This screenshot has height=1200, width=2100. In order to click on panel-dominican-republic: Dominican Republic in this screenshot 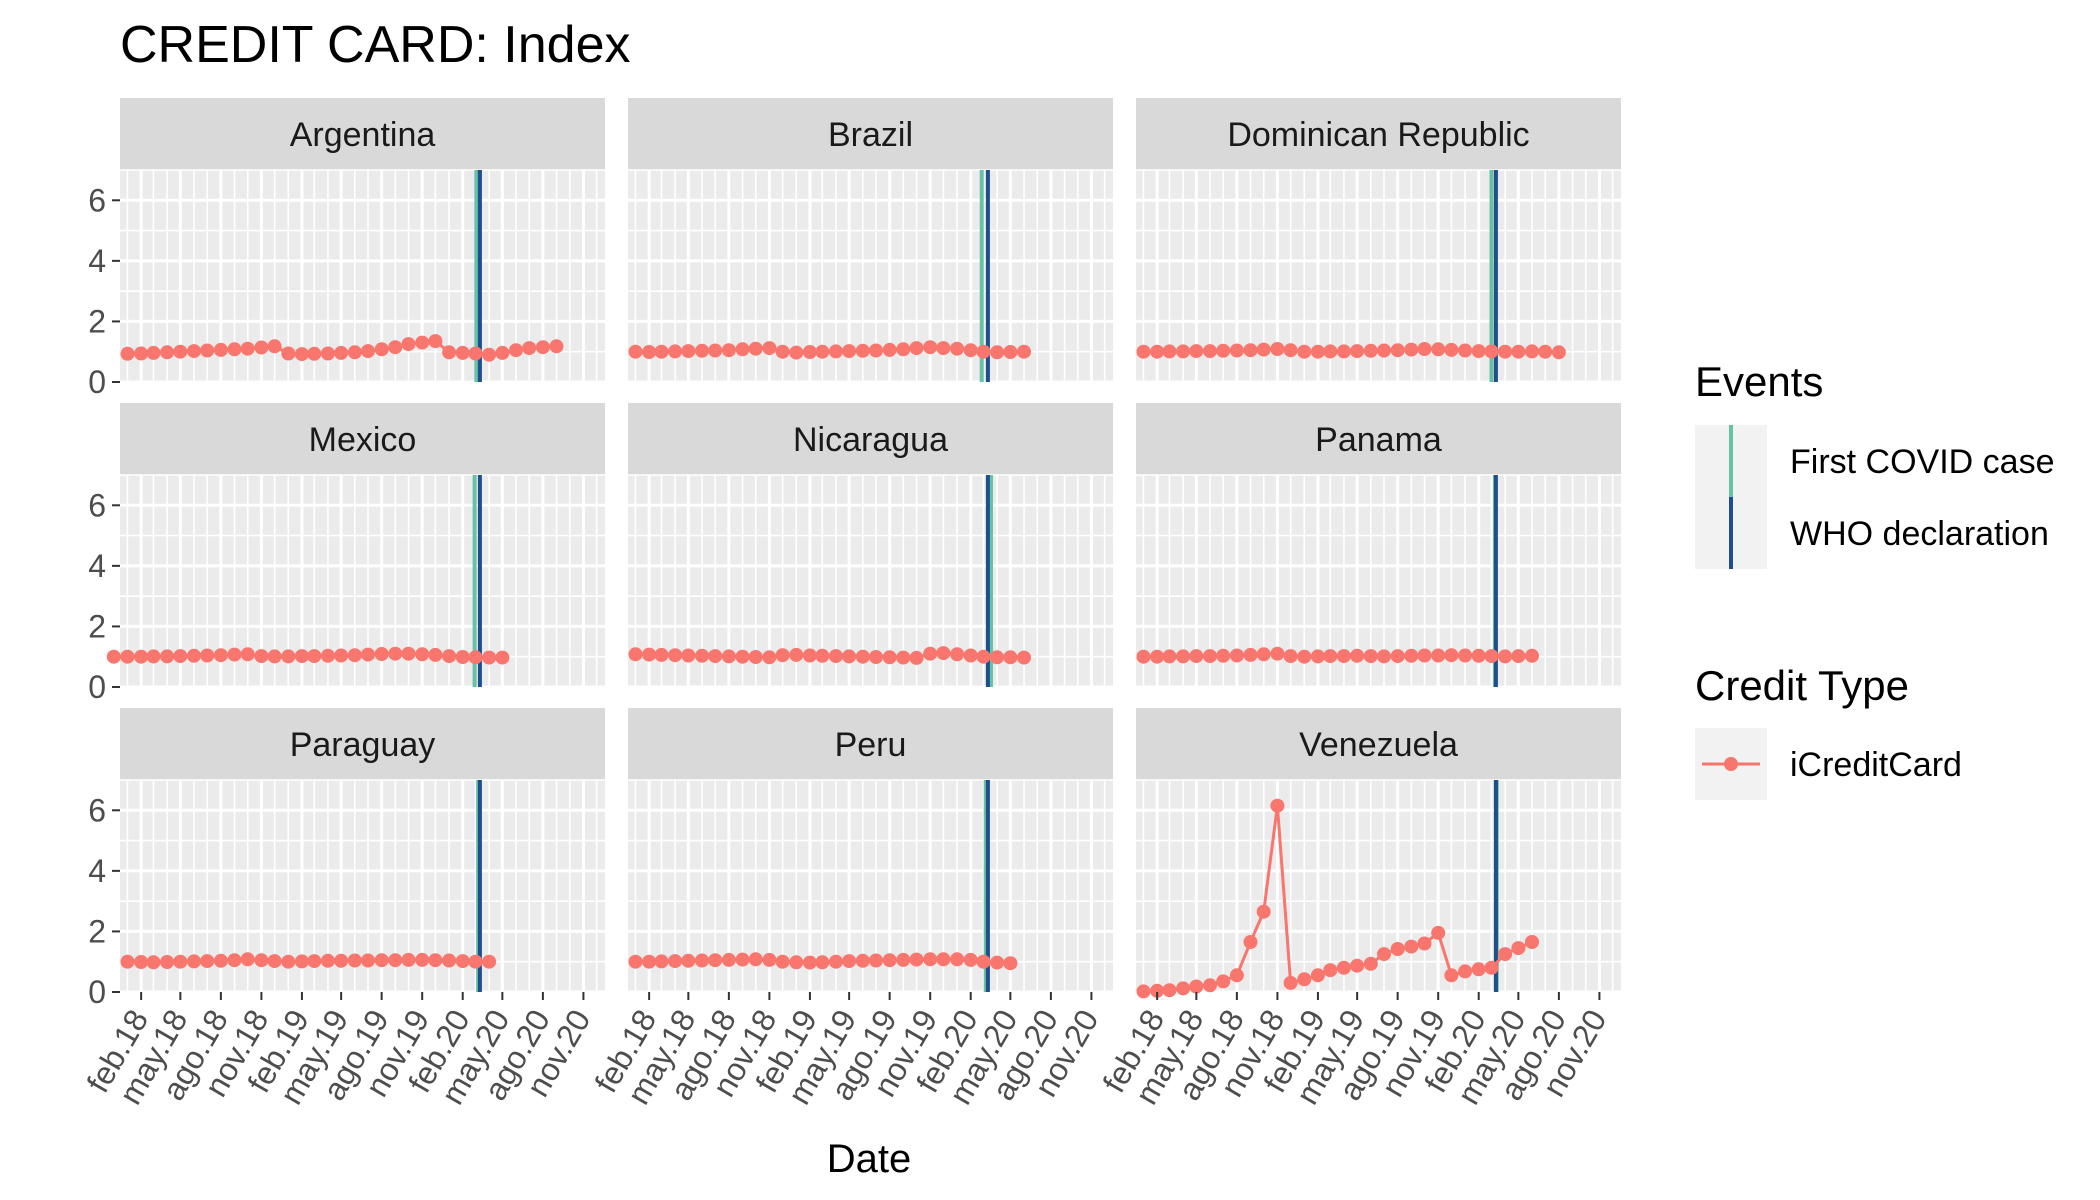, I will do `click(1378, 241)`.